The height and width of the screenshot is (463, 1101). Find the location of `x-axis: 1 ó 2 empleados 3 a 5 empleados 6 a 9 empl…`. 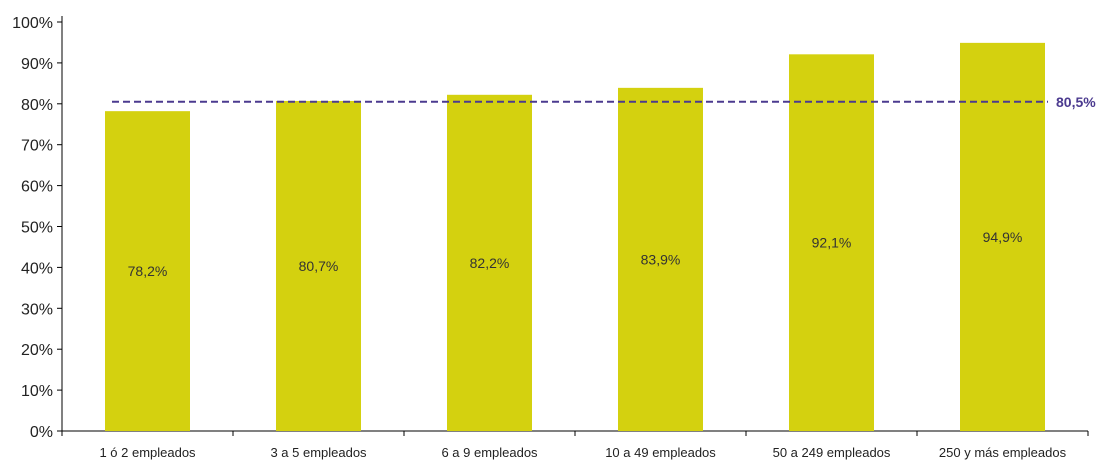

x-axis: 1 ó 2 empleados 3 a 5 empleados 6 a 9 empl… is located at coordinates (575, 445).